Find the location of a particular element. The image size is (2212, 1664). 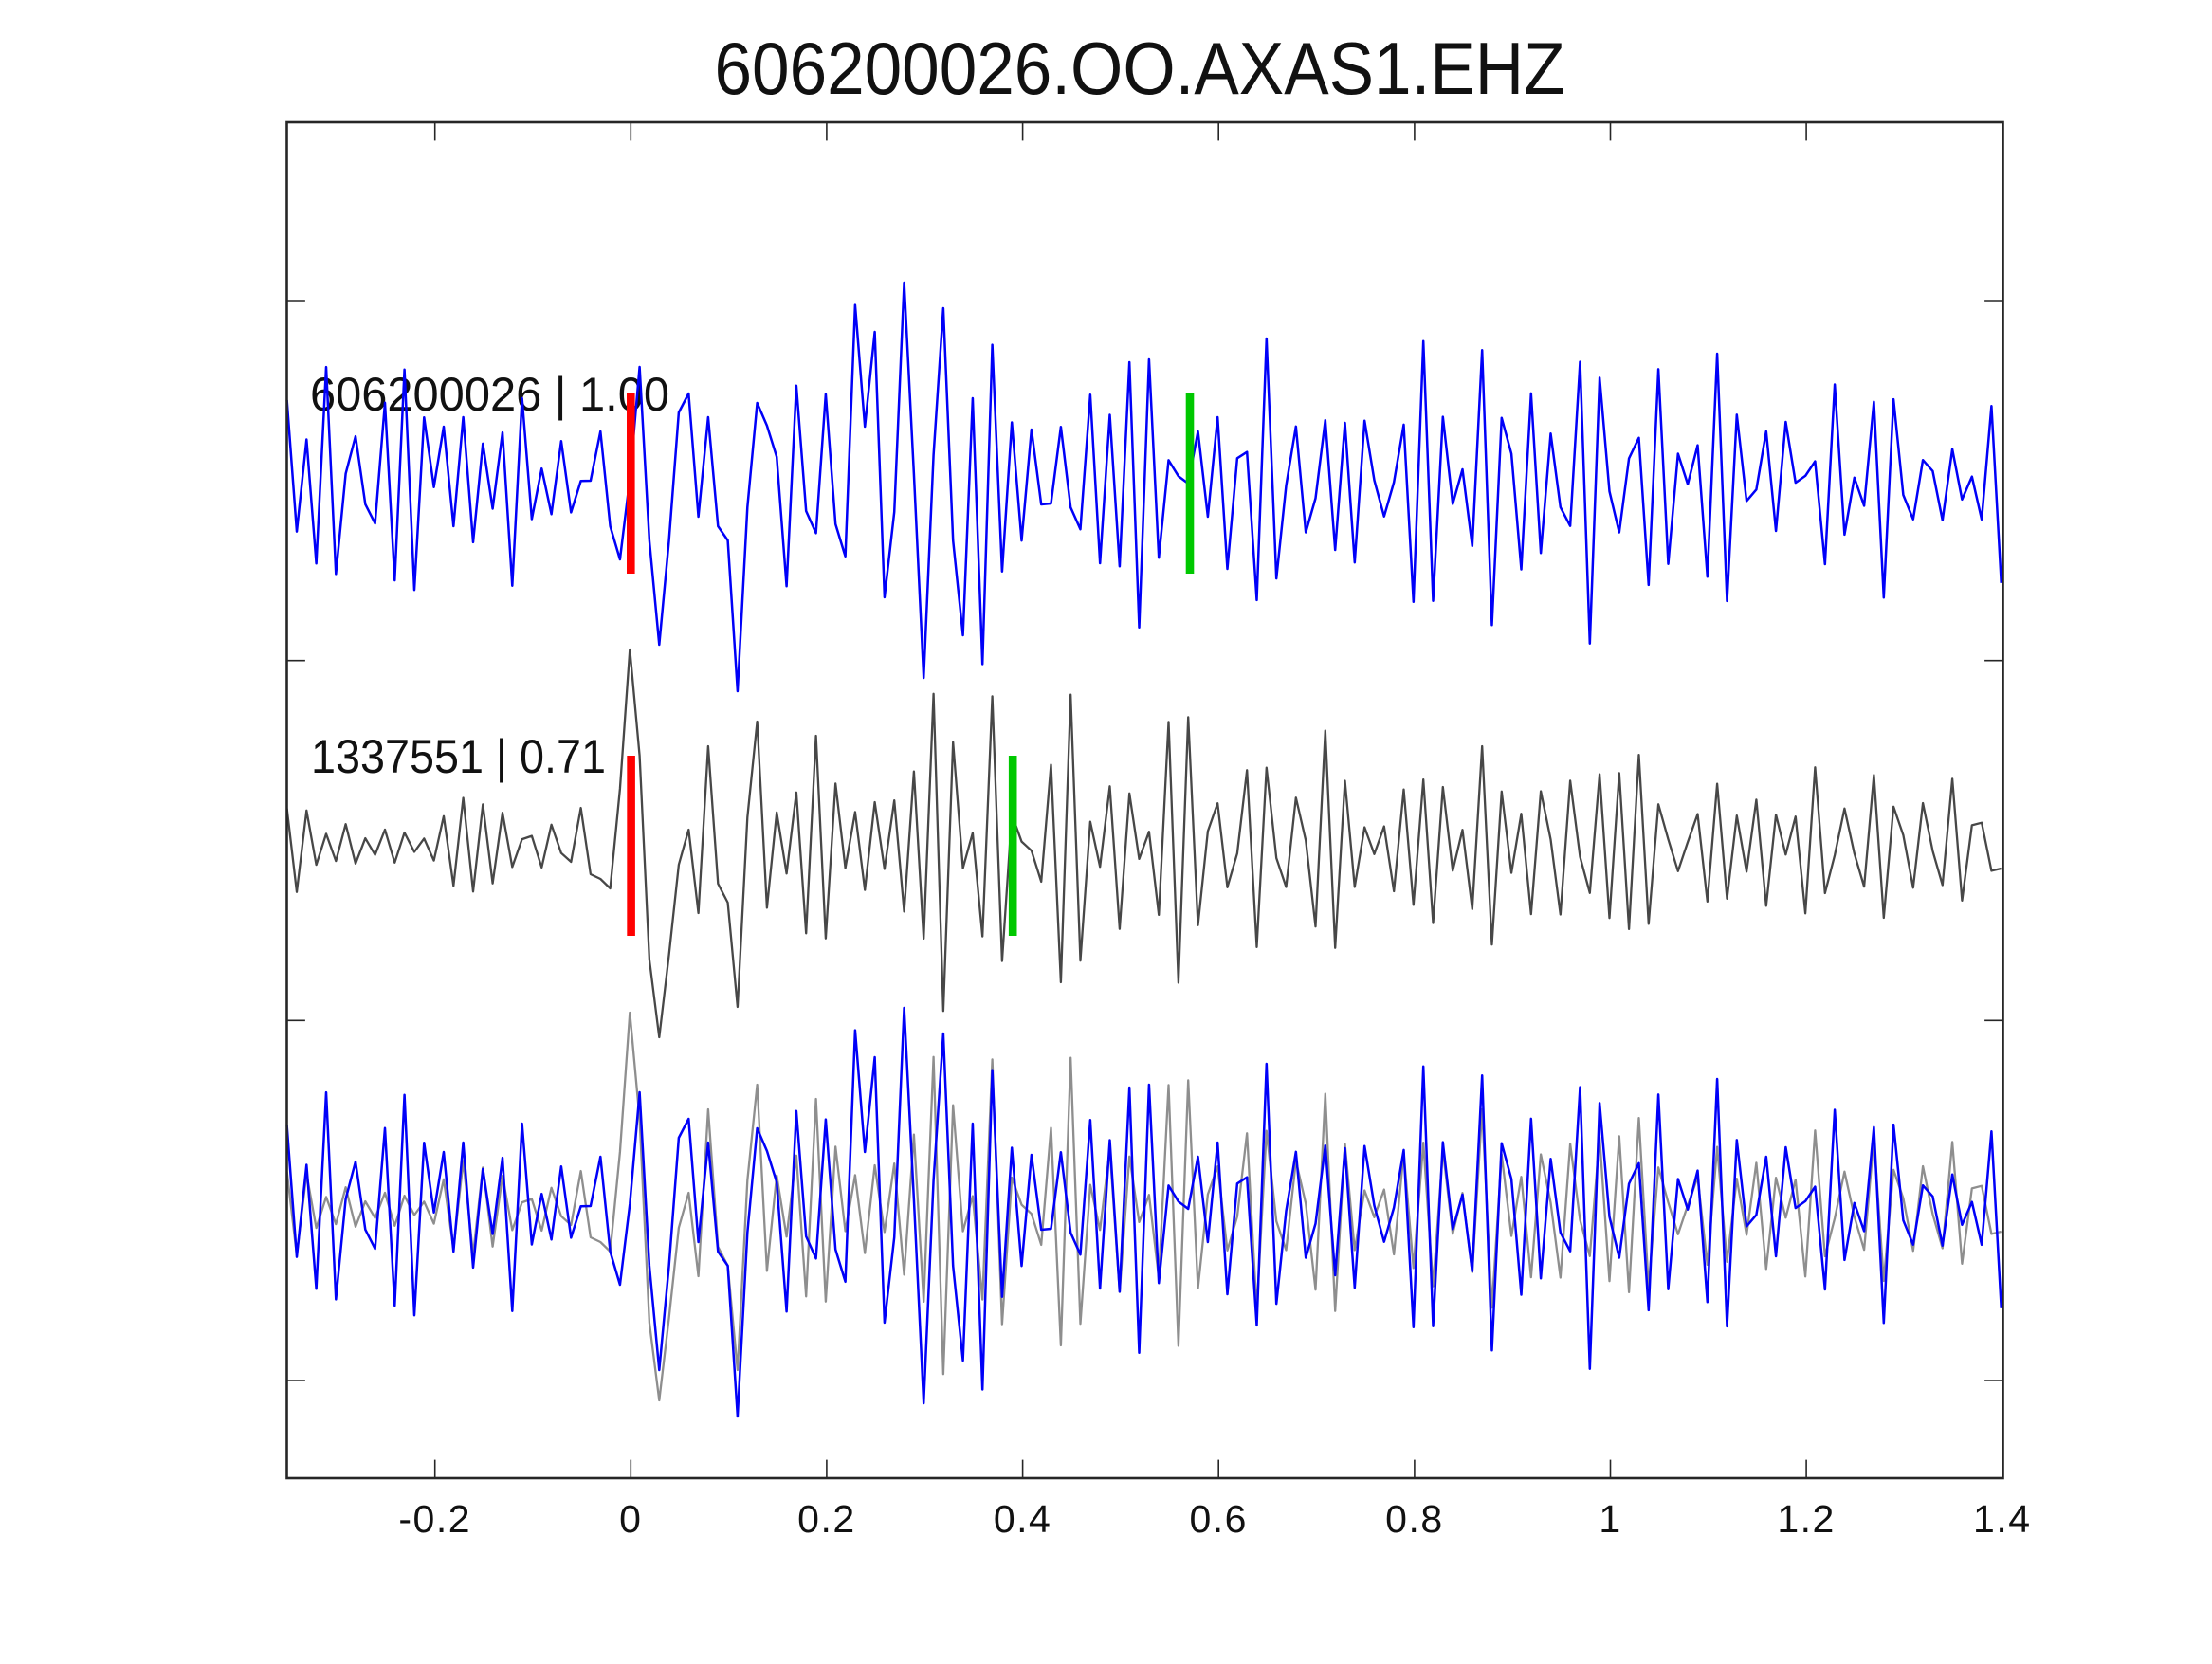

svg-text: 1 is located at coordinates (1610, 1519).